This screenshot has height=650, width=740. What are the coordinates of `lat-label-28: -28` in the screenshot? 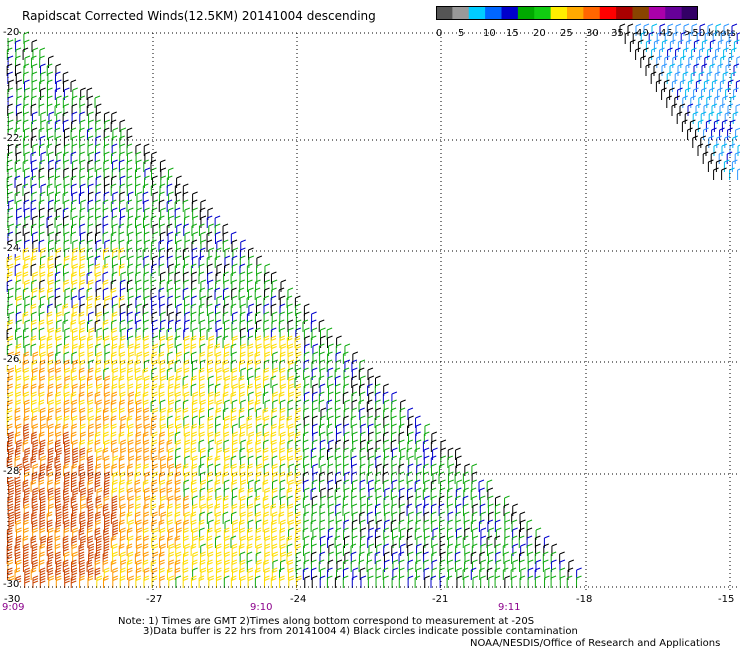 It's located at (11, 471).